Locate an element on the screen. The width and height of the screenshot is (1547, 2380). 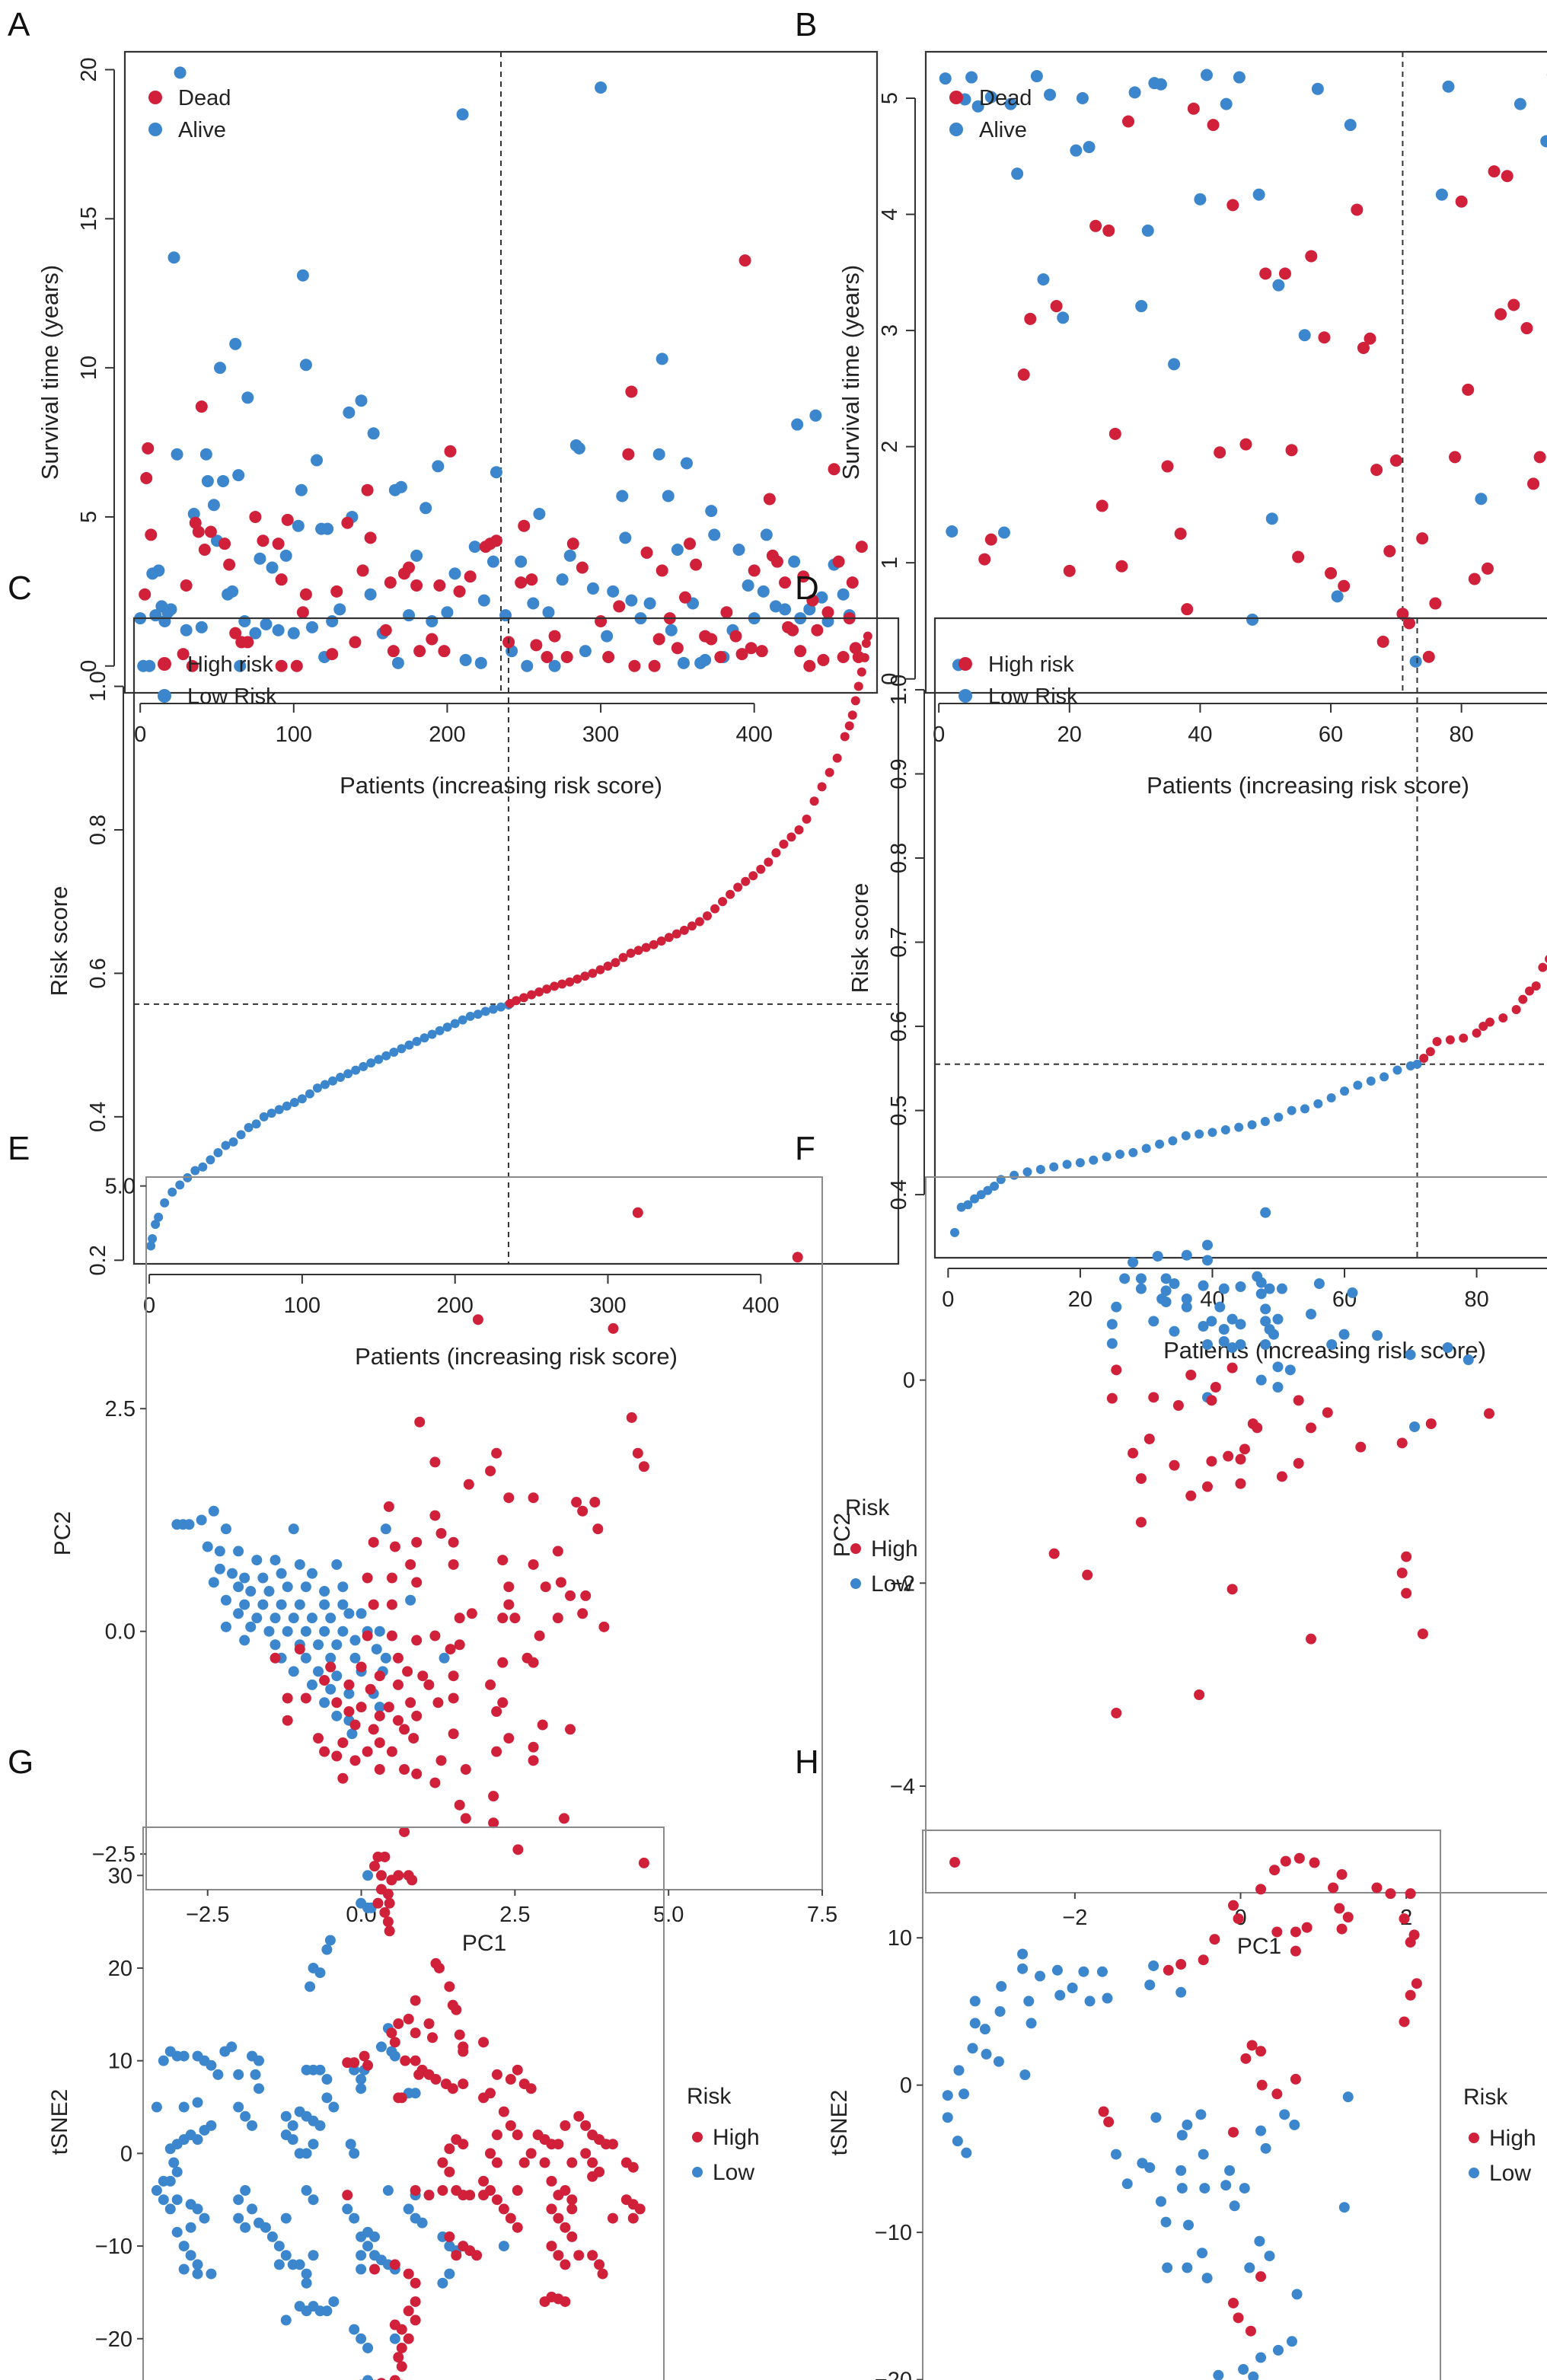
x-tick-label: 200 is located at coordinates (447, 735).